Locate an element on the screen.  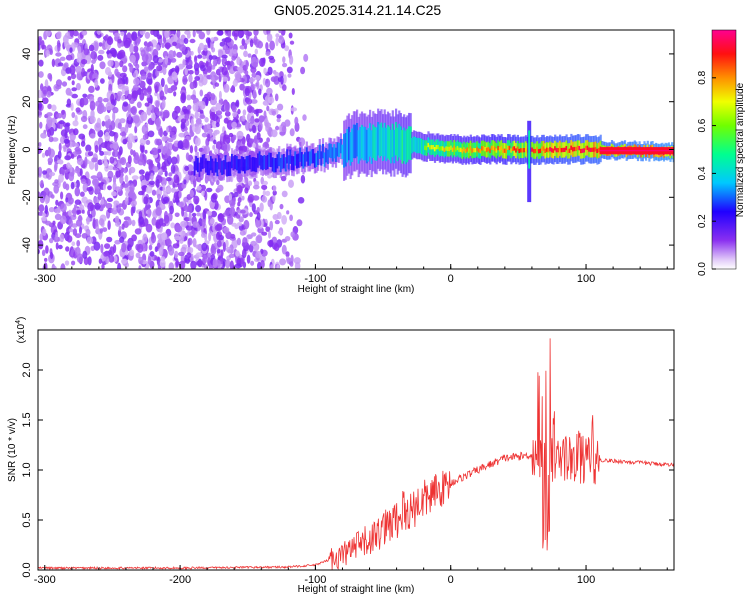
chart-title: GN05.2025.314.21.14.C25 is located at coordinates (357, 10).